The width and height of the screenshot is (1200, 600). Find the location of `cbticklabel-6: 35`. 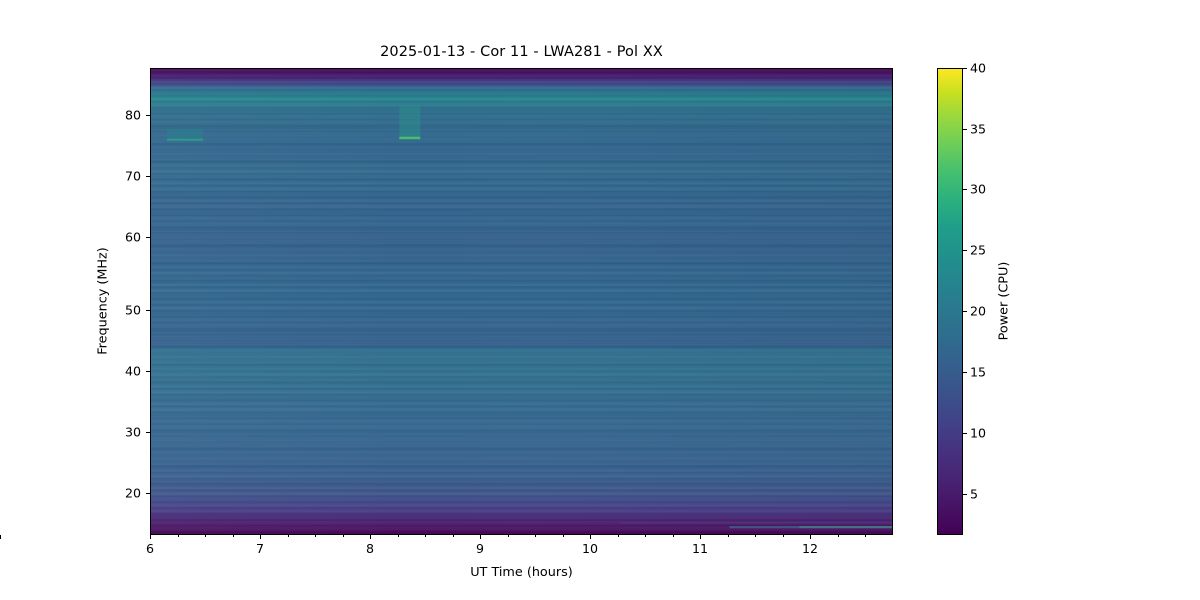

cbticklabel-6: 35 is located at coordinates (978, 128).